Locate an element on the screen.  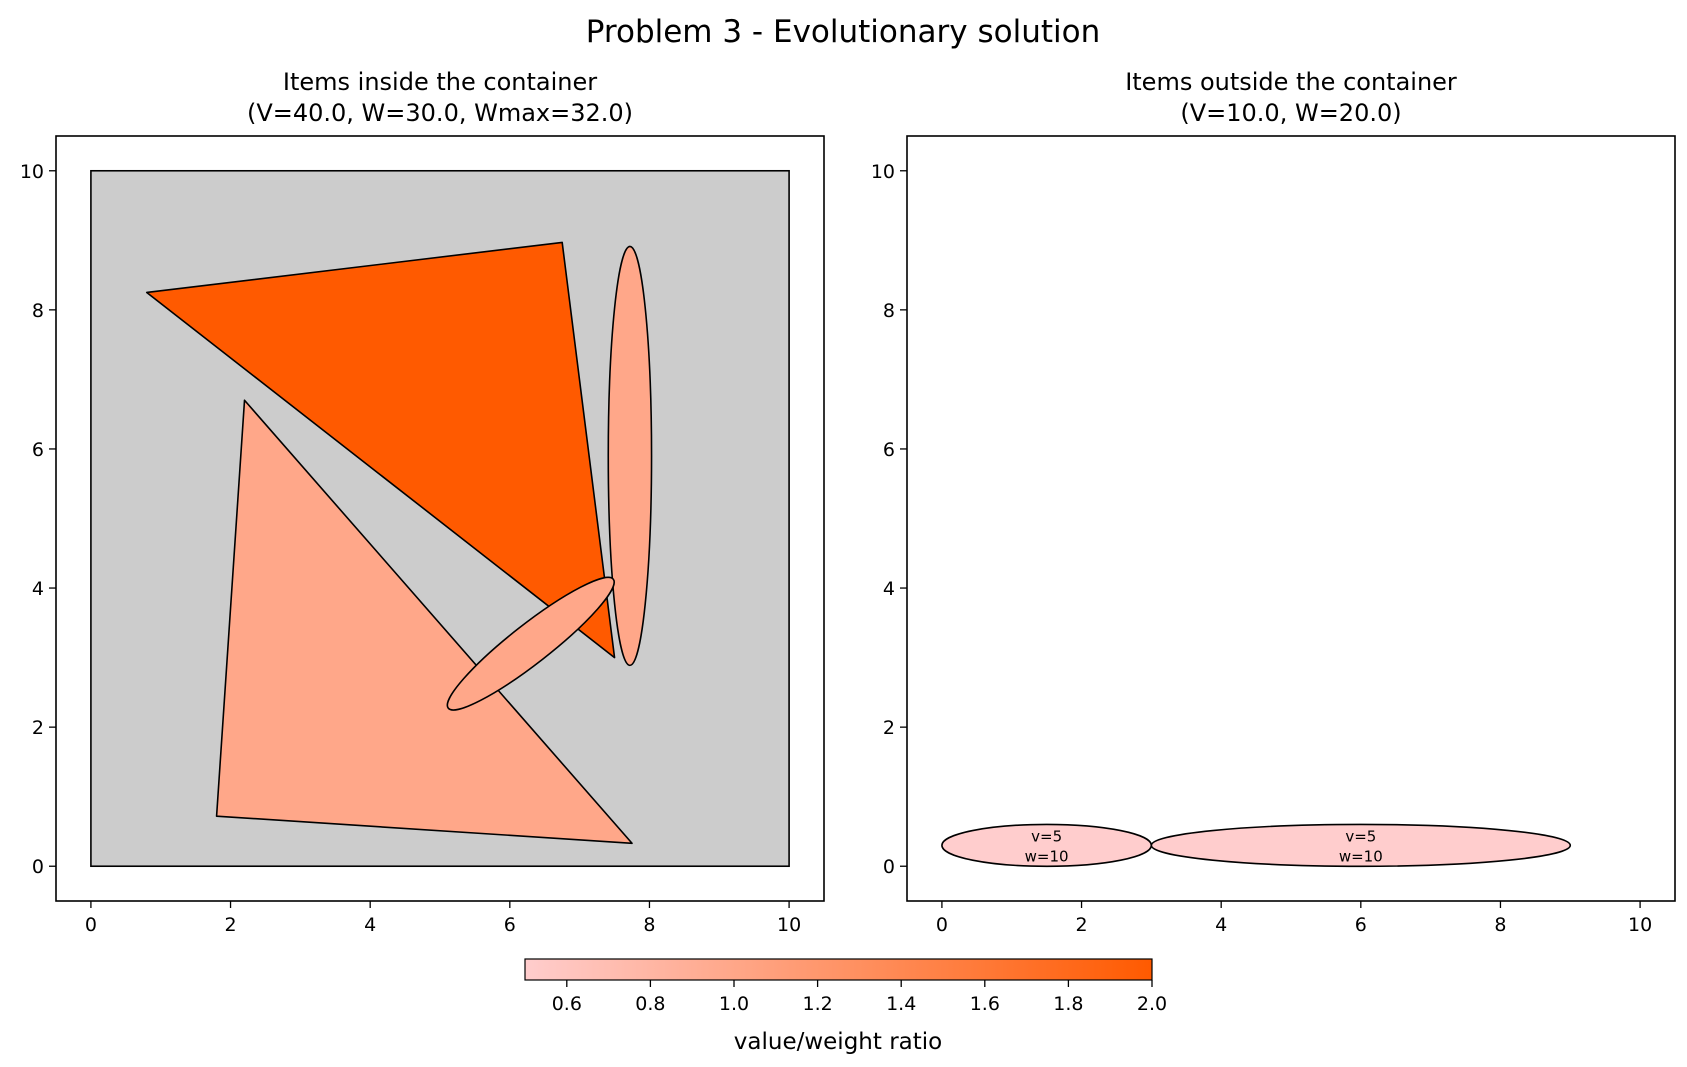
colorbar-label: value/weight ratio is located at coordinates (838, 1042).